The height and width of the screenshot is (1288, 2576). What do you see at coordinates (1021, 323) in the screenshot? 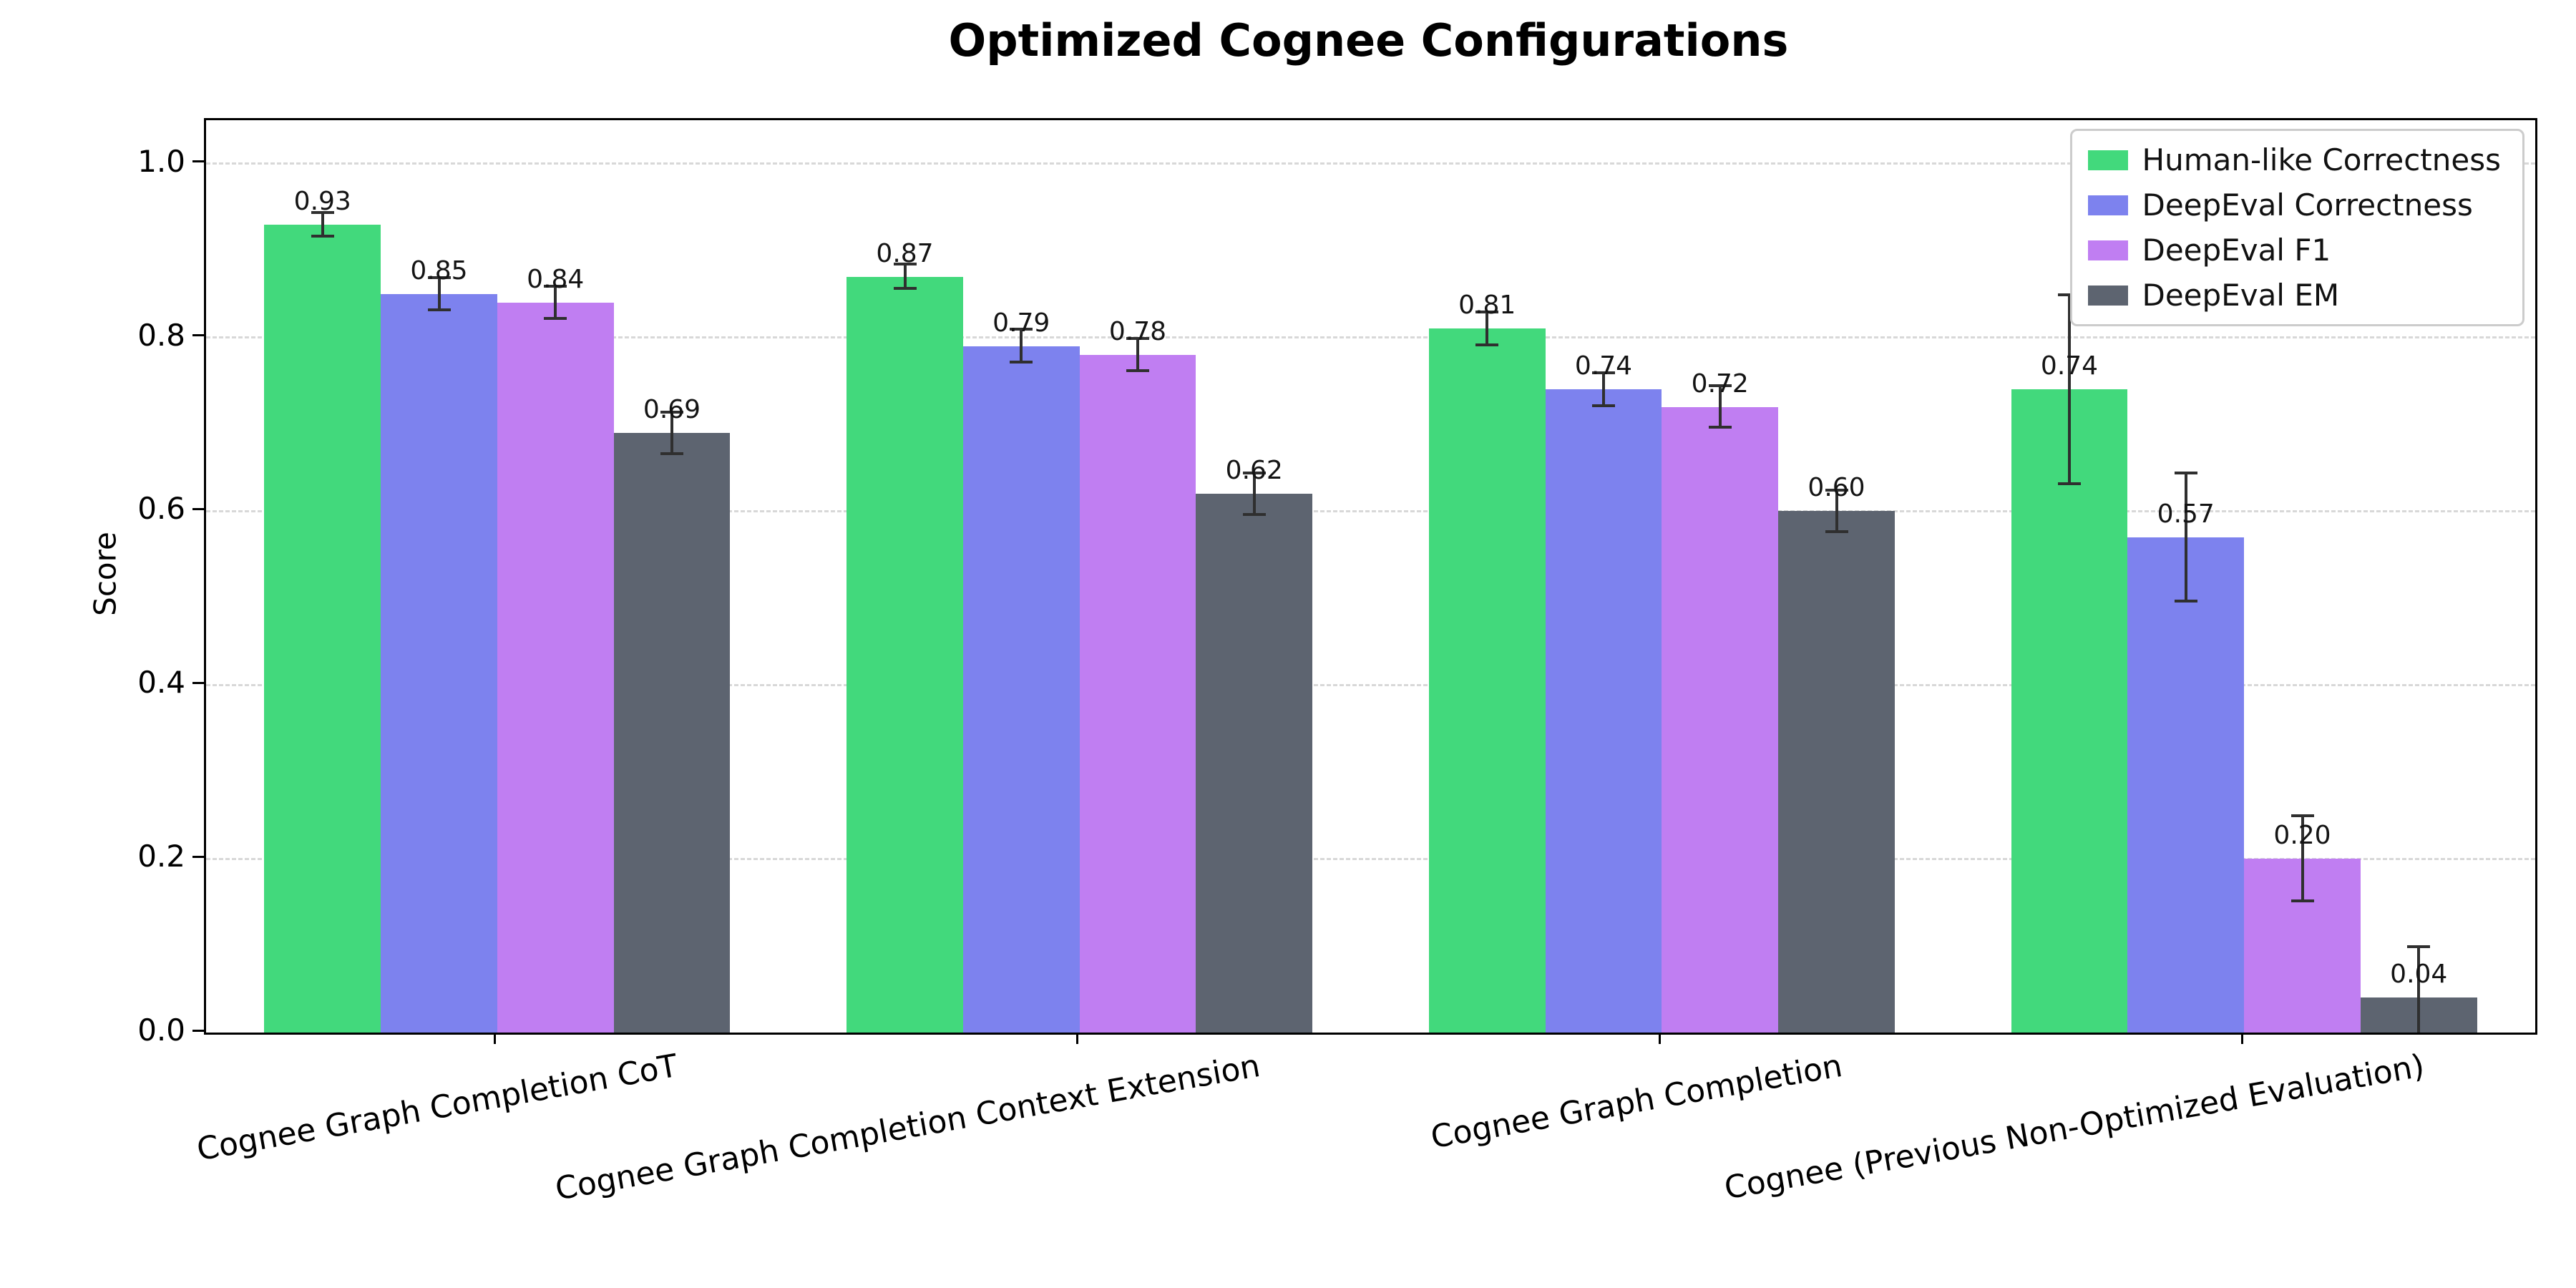
I see `bar-value-label: 0.79` at bounding box center [1021, 323].